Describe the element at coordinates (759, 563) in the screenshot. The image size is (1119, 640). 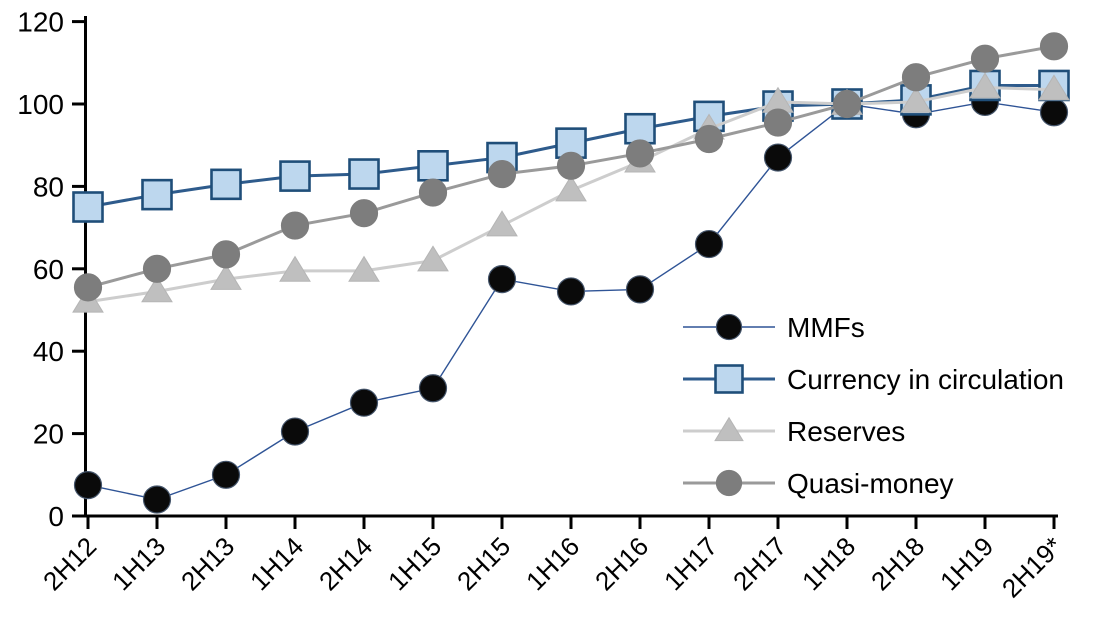
I see `x-tick-label: 2H17` at that location.